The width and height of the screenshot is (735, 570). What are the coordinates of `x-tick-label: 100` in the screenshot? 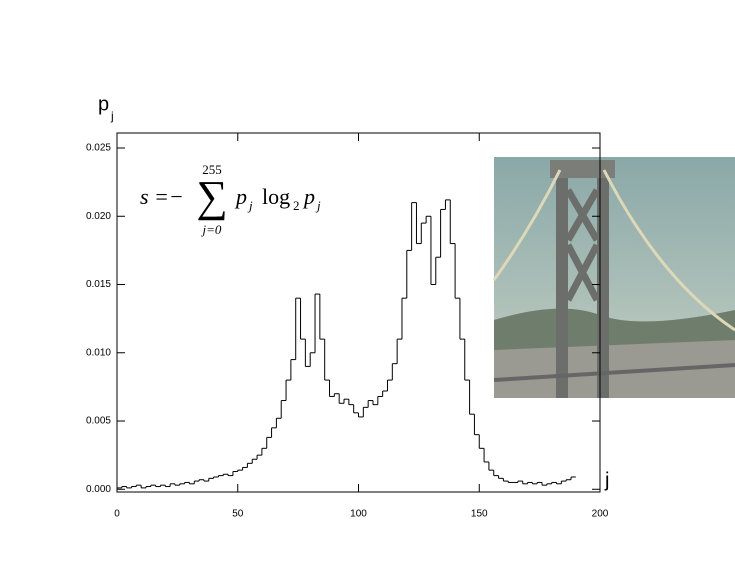 It's located at (358, 514).